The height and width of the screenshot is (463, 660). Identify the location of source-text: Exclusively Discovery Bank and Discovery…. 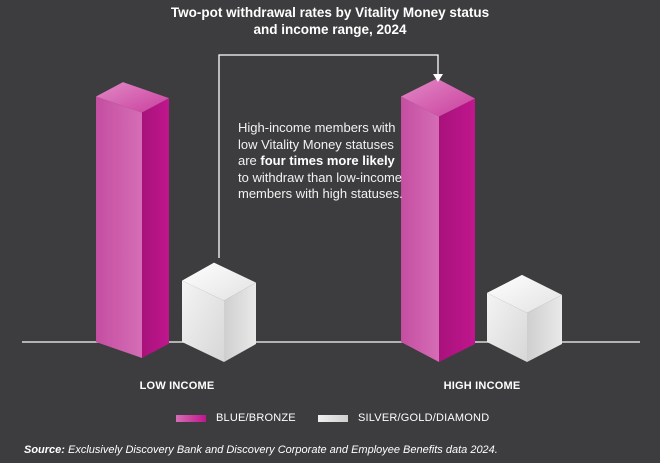
(281, 450).